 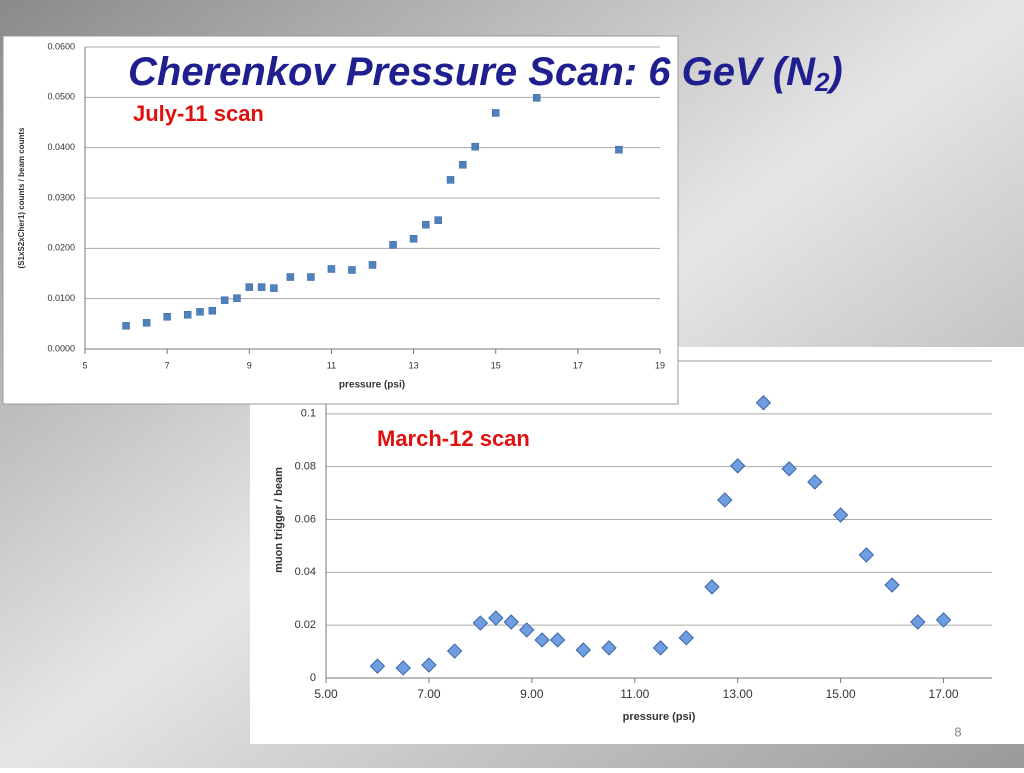 I want to click on y-tick-label: 0.04, so click(x=305, y=572).